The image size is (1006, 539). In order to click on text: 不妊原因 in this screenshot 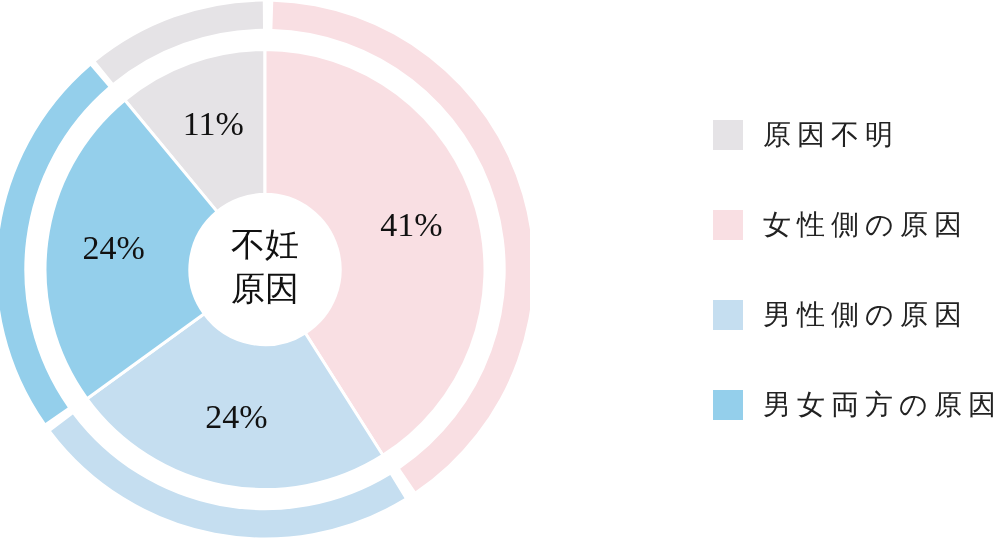, I will do `click(265, 267)`.